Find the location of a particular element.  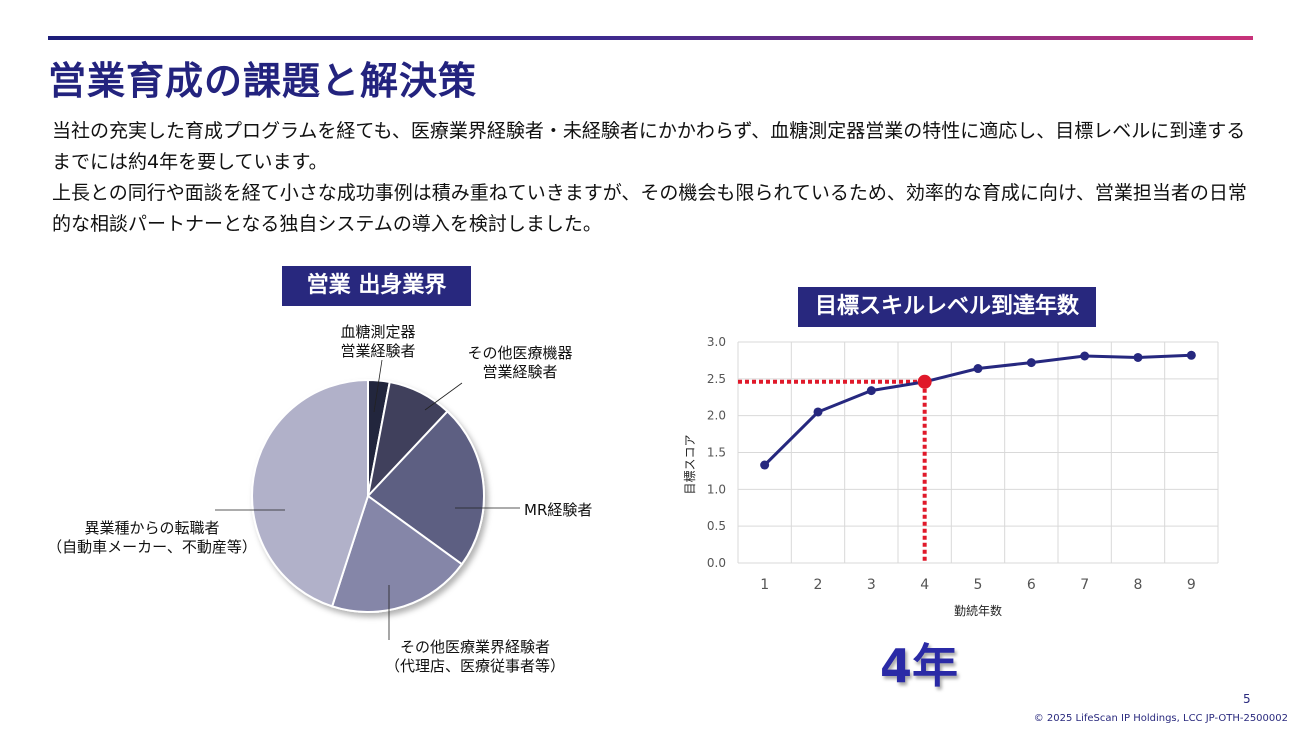

x-axis-title: 勤続年数 is located at coordinates (978, 610).